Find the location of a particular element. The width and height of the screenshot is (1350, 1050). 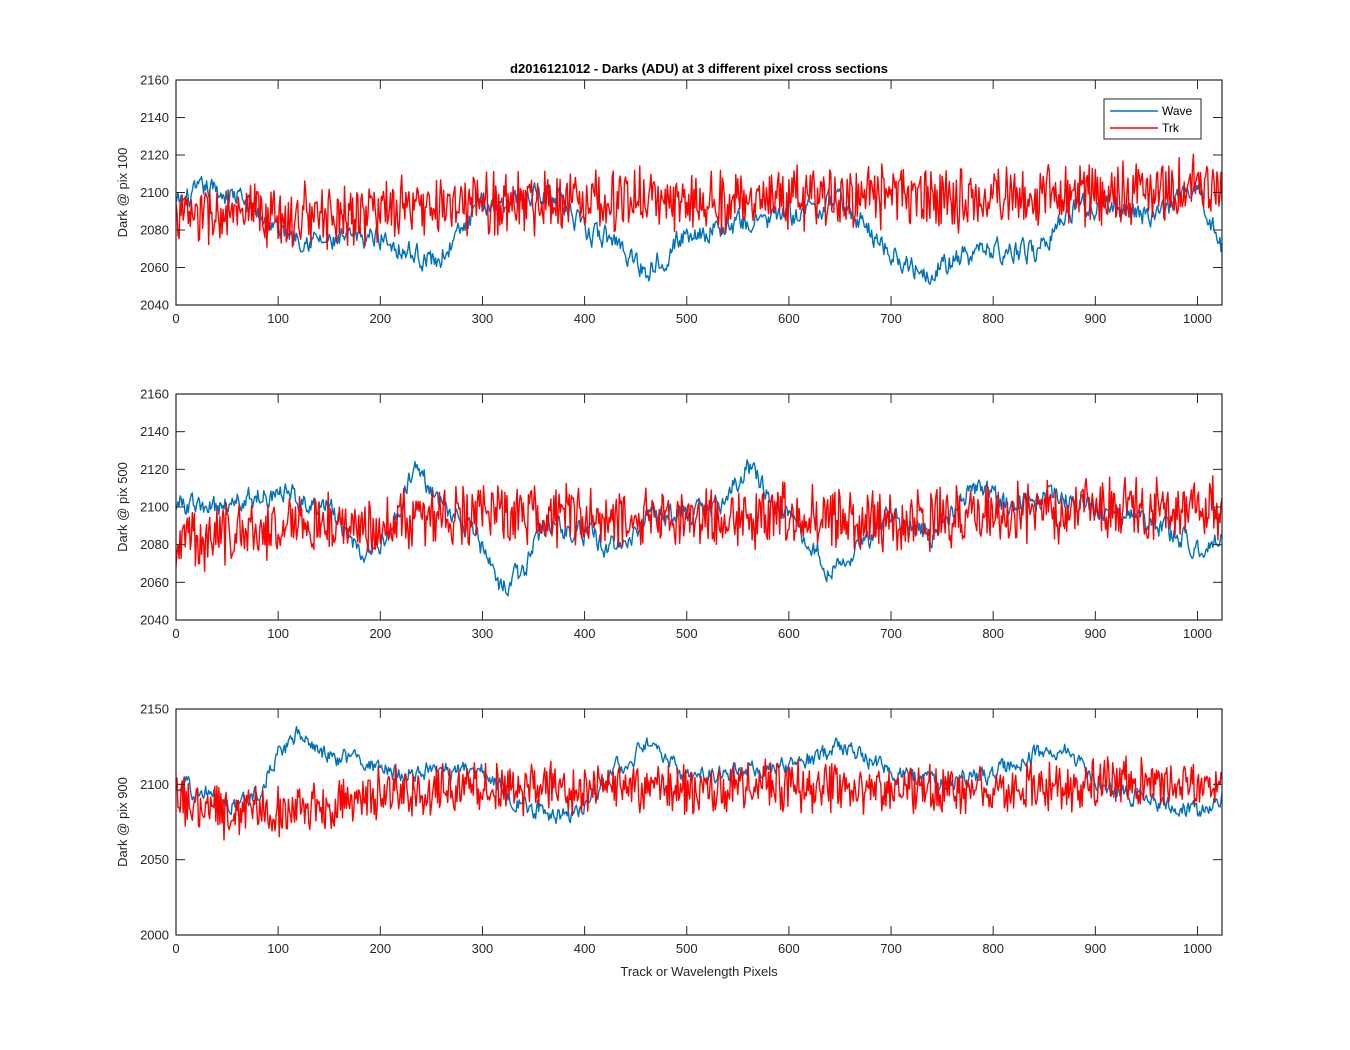

y-axis-label: Dark @ pix 100 is located at coordinates (122, 193).